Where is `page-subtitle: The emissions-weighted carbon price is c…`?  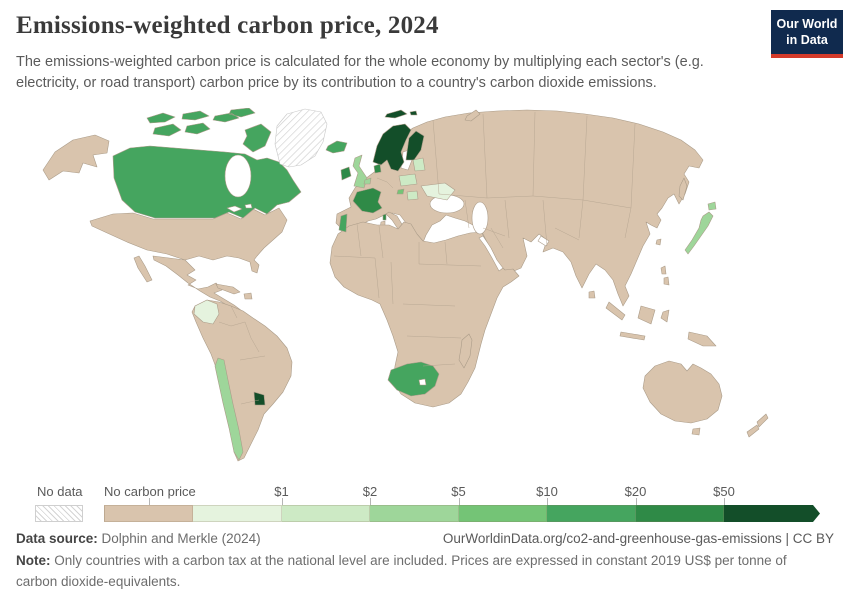 page-subtitle: The emissions-weighted carbon price is c… is located at coordinates (360, 72).